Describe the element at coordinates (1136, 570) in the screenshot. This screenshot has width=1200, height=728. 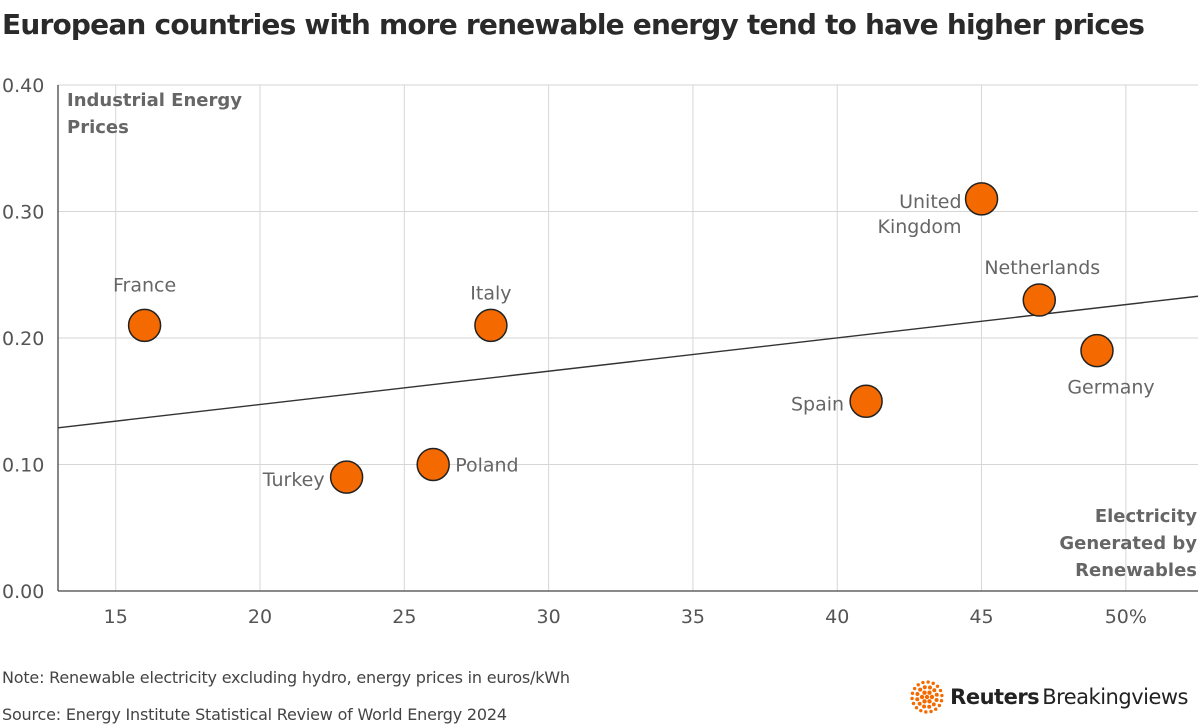
I see `x-axis-title: Renewables` at that location.